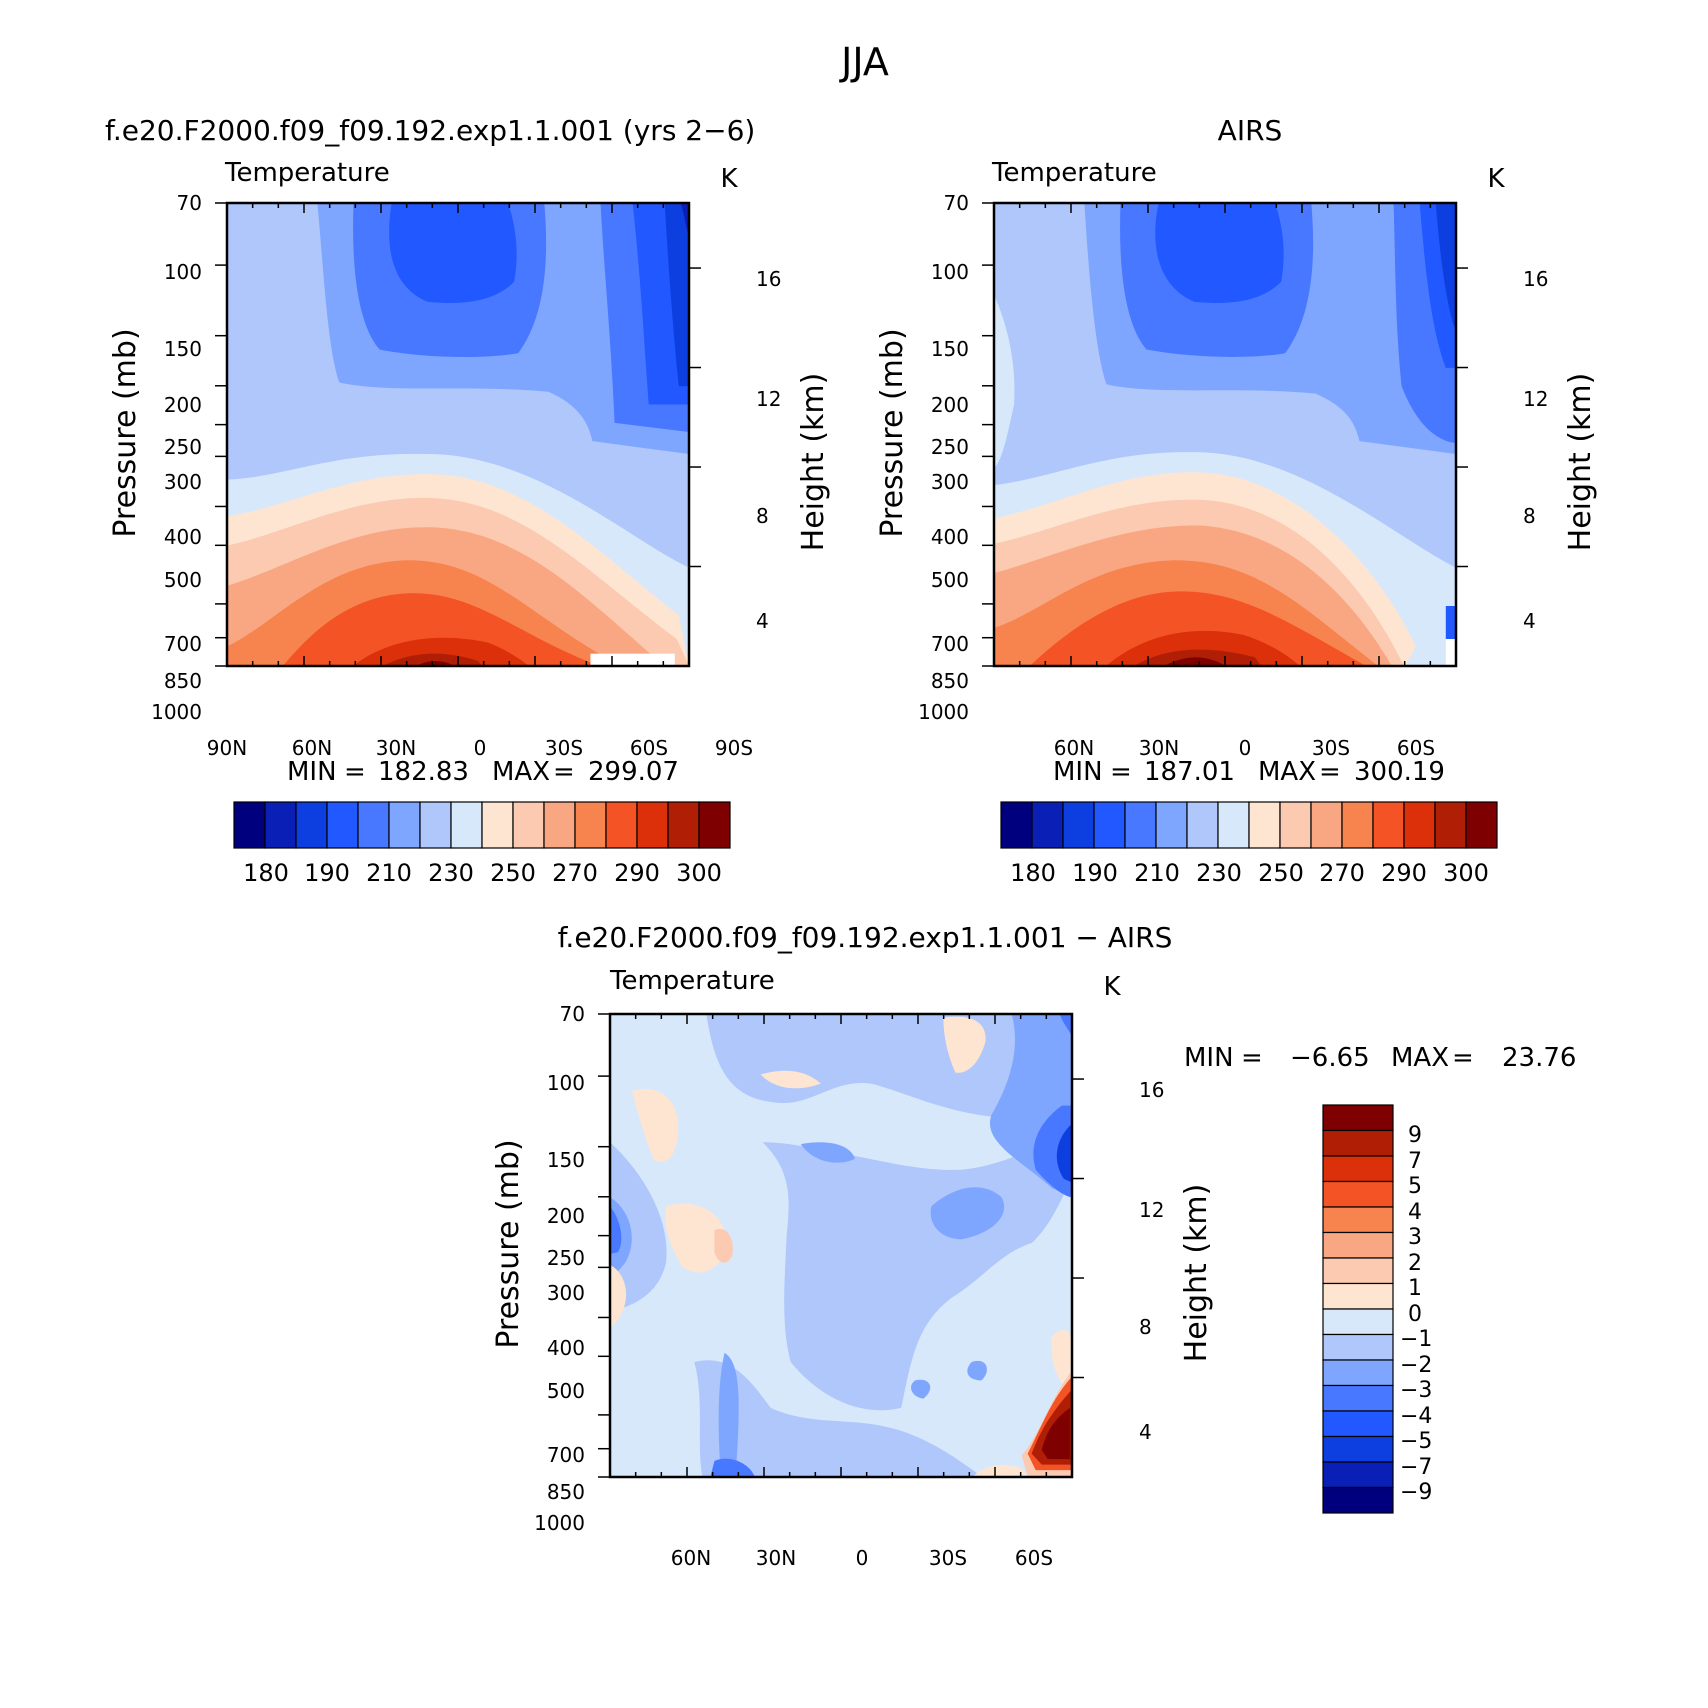  I want to click on min-value: 187.01, so click(1189, 772).